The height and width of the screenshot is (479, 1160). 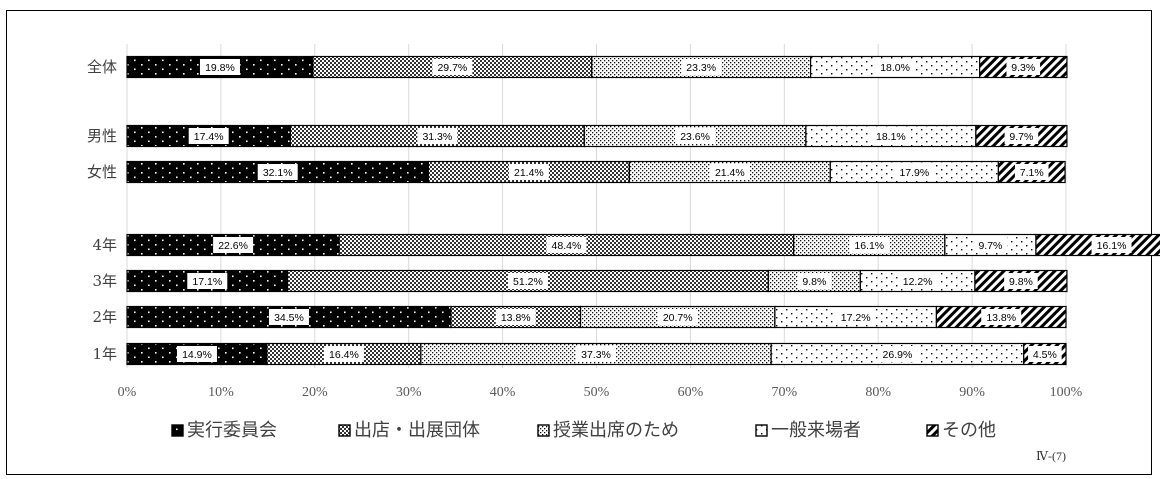 I want to click on data-label: 48.4%, so click(x=567, y=246).